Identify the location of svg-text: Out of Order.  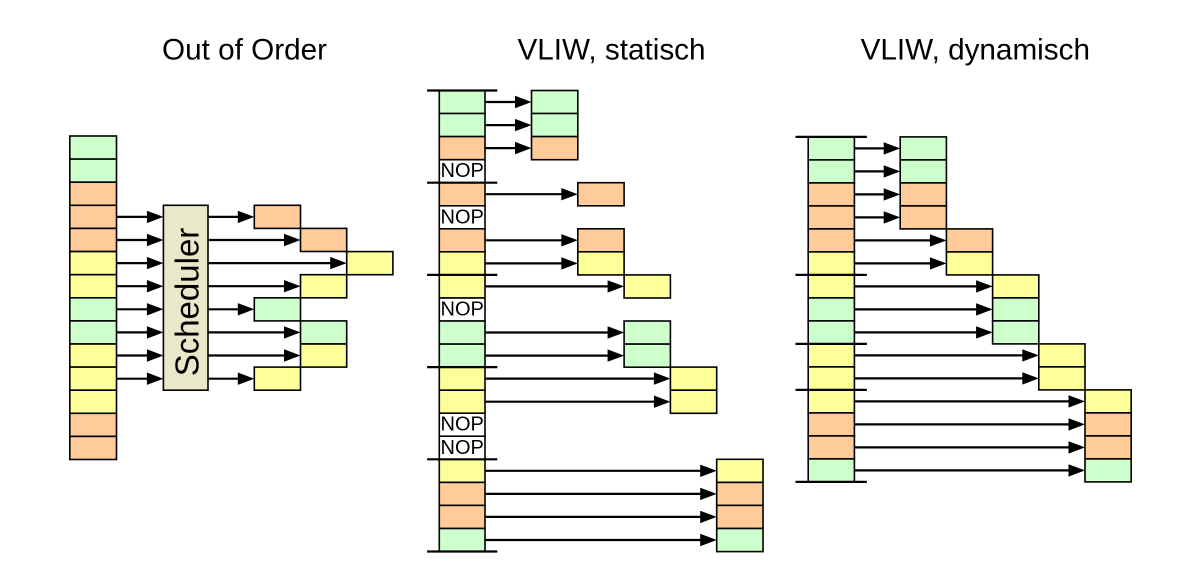
(244, 50).